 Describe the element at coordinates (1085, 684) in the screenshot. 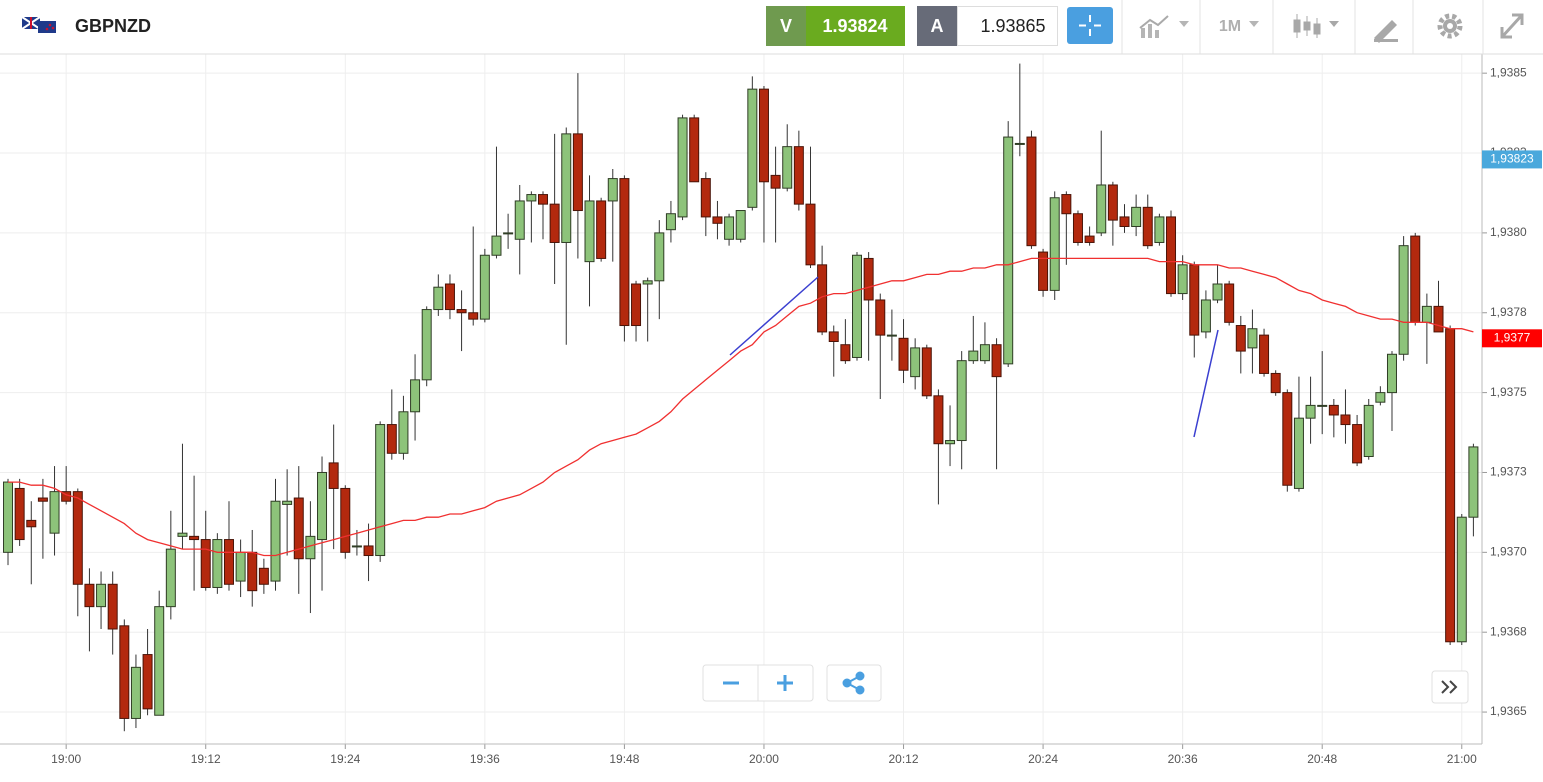

I see `zoom-controls` at that location.